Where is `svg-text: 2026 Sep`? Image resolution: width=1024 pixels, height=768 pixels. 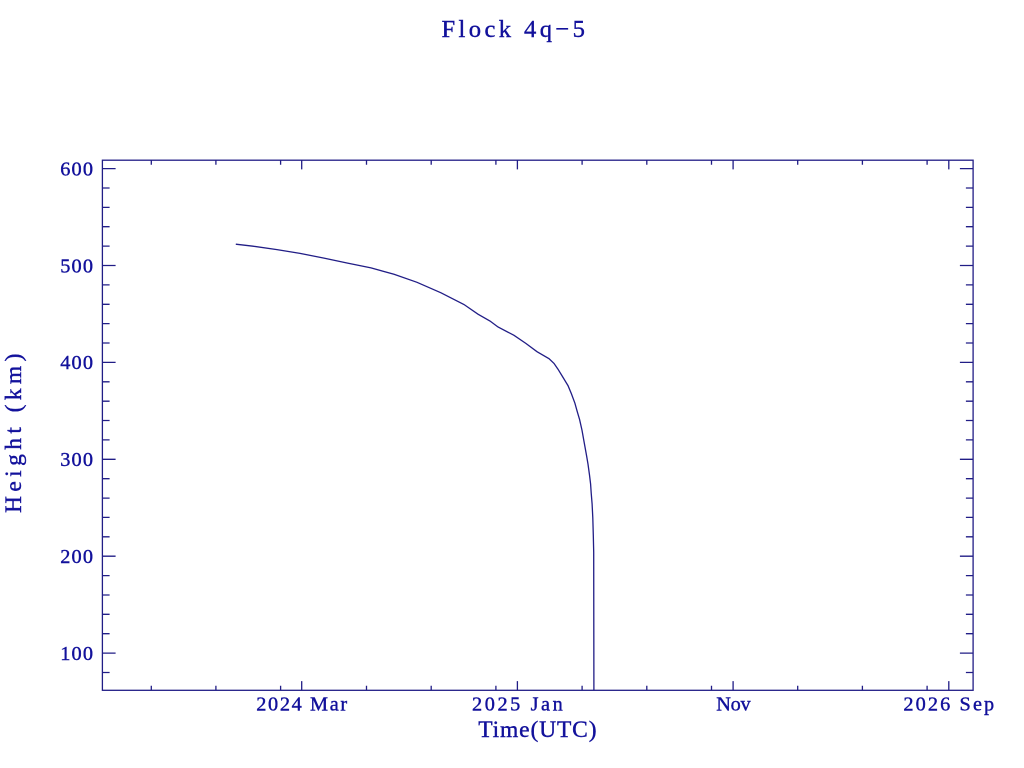 svg-text: 2026 Sep is located at coordinates (948, 704).